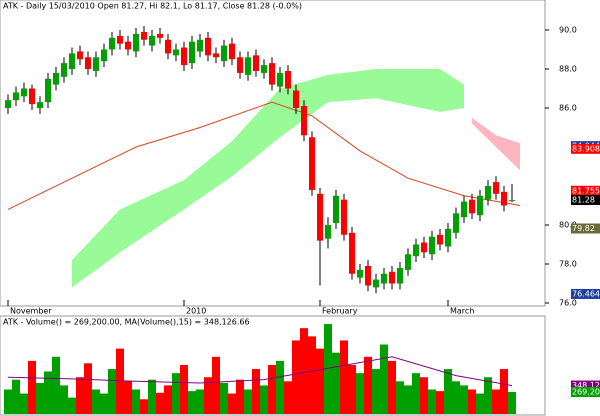 The height and width of the screenshot is (416, 600). Describe the element at coordinates (568, 108) in the screenshot. I see `y-tick-label: 86.0` at that location.